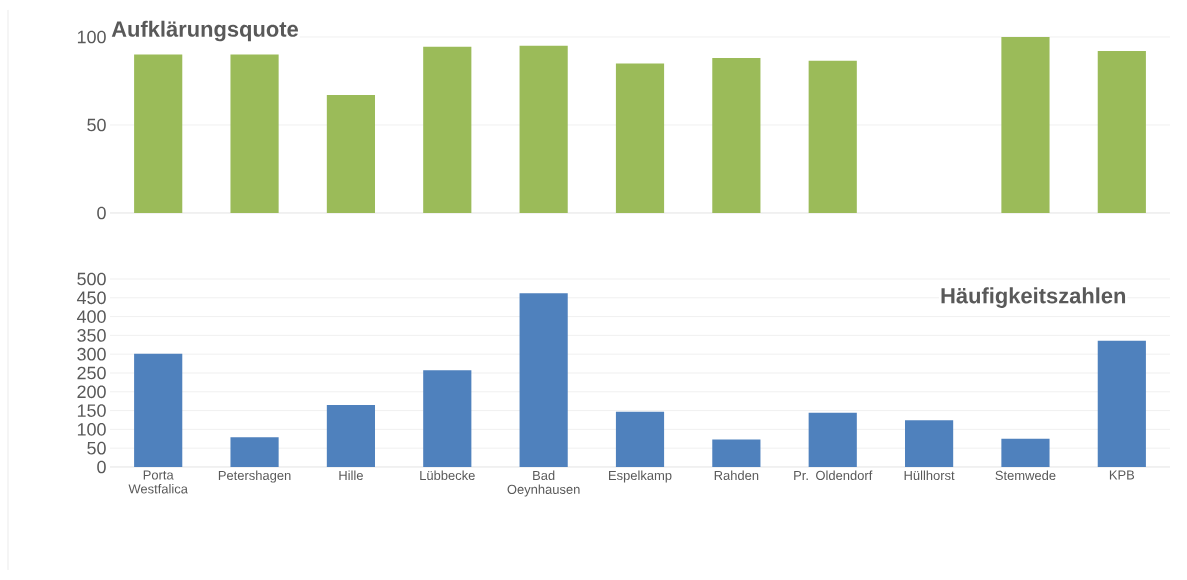 The height and width of the screenshot is (580, 1187). What do you see at coordinates (447, 475) in the screenshot?
I see `x-tick-label: Lübbecke` at bounding box center [447, 475].